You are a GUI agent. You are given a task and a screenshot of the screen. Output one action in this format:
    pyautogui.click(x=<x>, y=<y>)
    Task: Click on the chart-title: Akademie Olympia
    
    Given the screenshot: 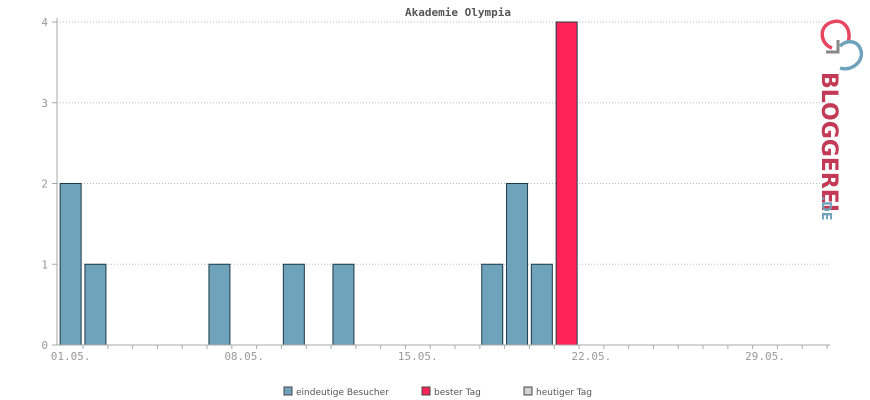 What is the action you would take?
    pyautogui.click(x=458, y=12)
    